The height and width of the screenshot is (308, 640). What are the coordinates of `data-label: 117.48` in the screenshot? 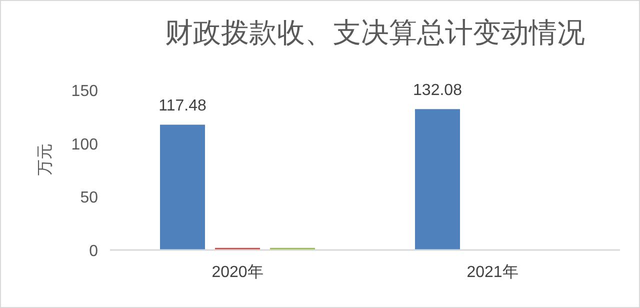 It's located at (182, 106).